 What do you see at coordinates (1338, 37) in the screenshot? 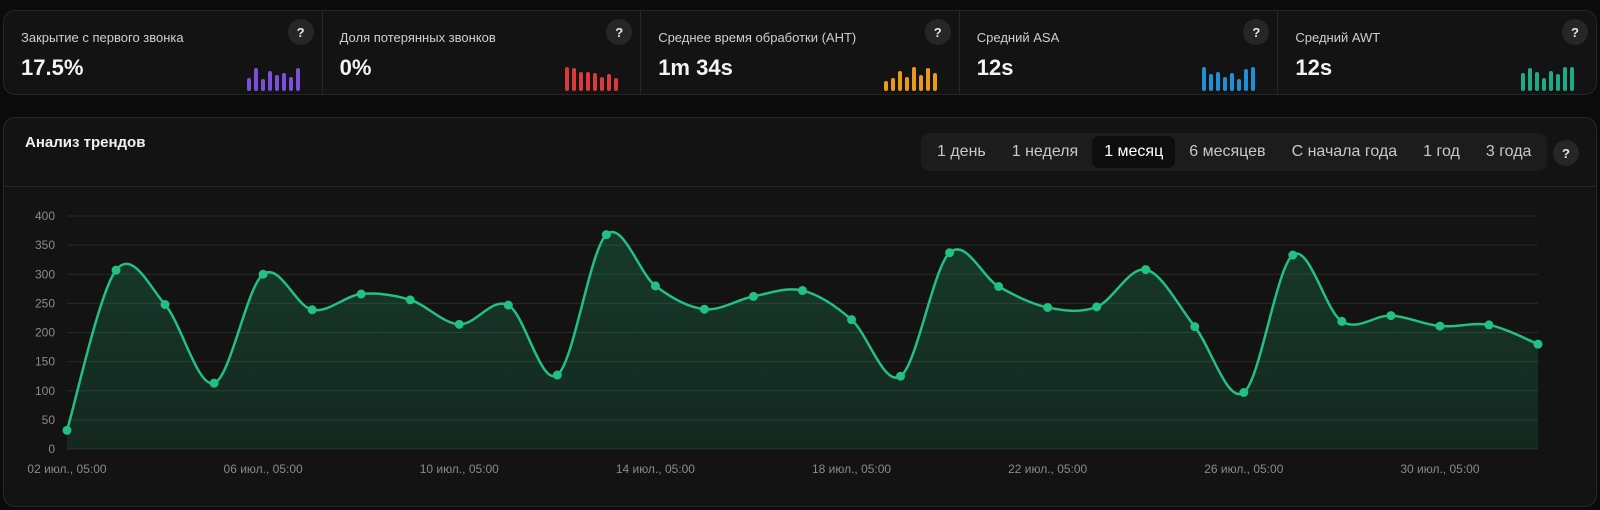
I see `kpi-label: Средний AWT` at bounding box center [1338, 37].